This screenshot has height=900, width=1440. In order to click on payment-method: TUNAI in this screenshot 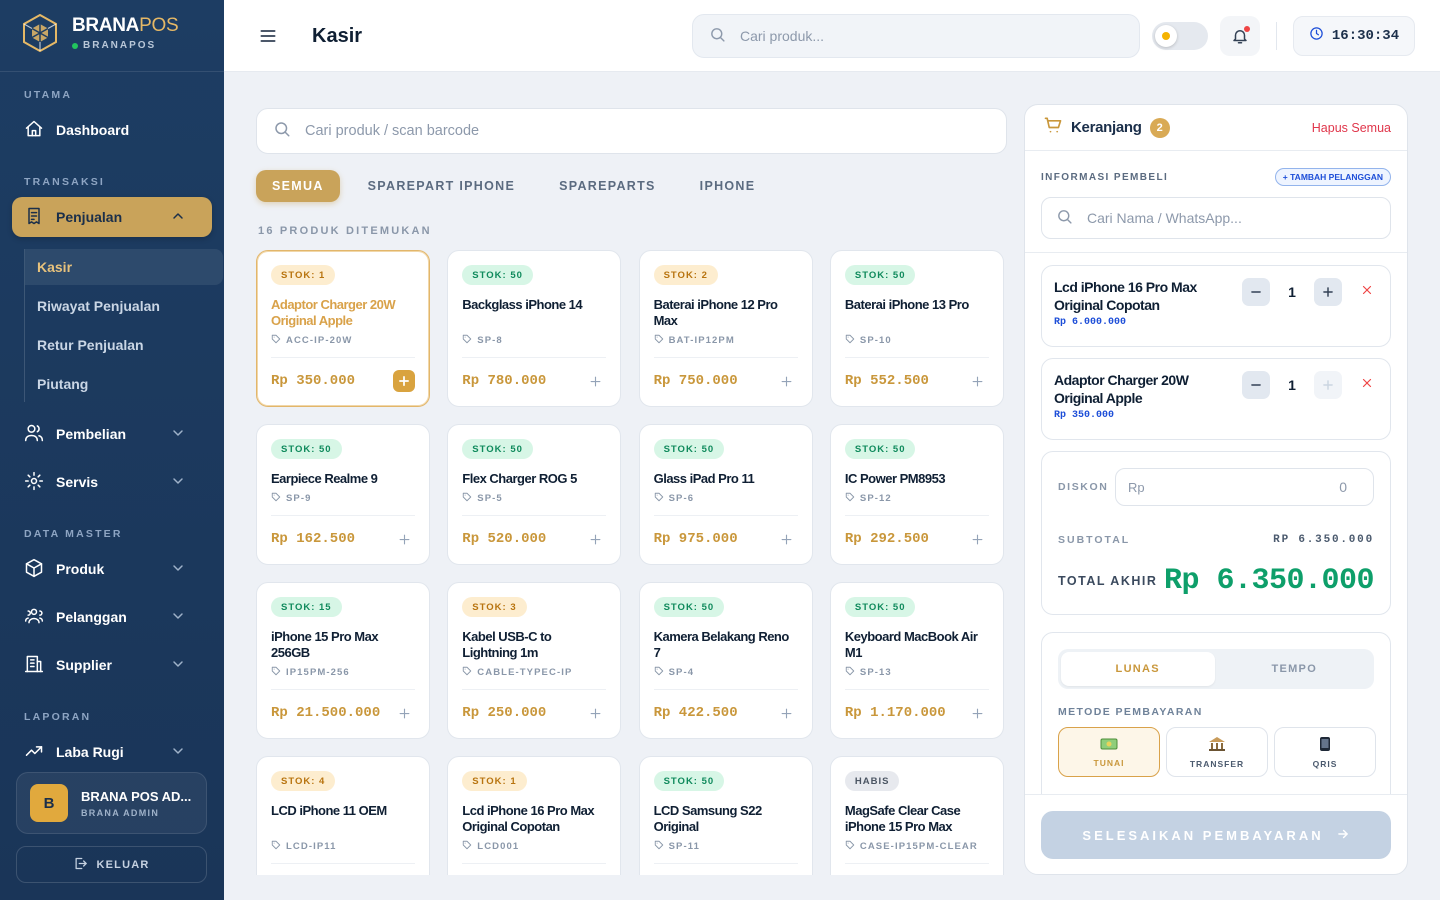, I will do `click(1109, 752)`.